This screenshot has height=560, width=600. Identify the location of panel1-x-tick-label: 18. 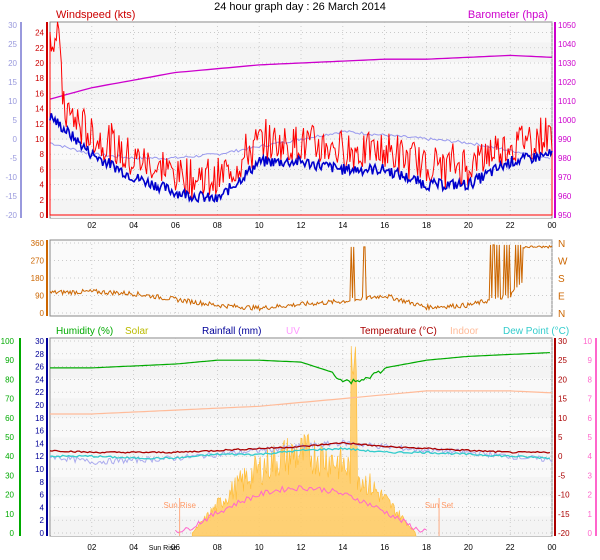
(426, 225).